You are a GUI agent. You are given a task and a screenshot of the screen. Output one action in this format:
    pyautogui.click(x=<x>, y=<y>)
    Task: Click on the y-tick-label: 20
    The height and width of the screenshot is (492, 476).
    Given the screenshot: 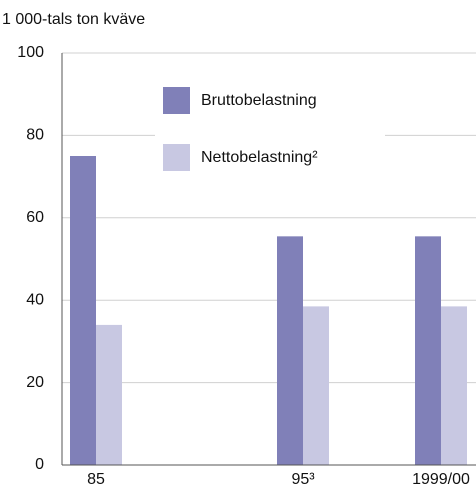 What is the action you would take?
    pyautogui.click(x=35, y=382)
    